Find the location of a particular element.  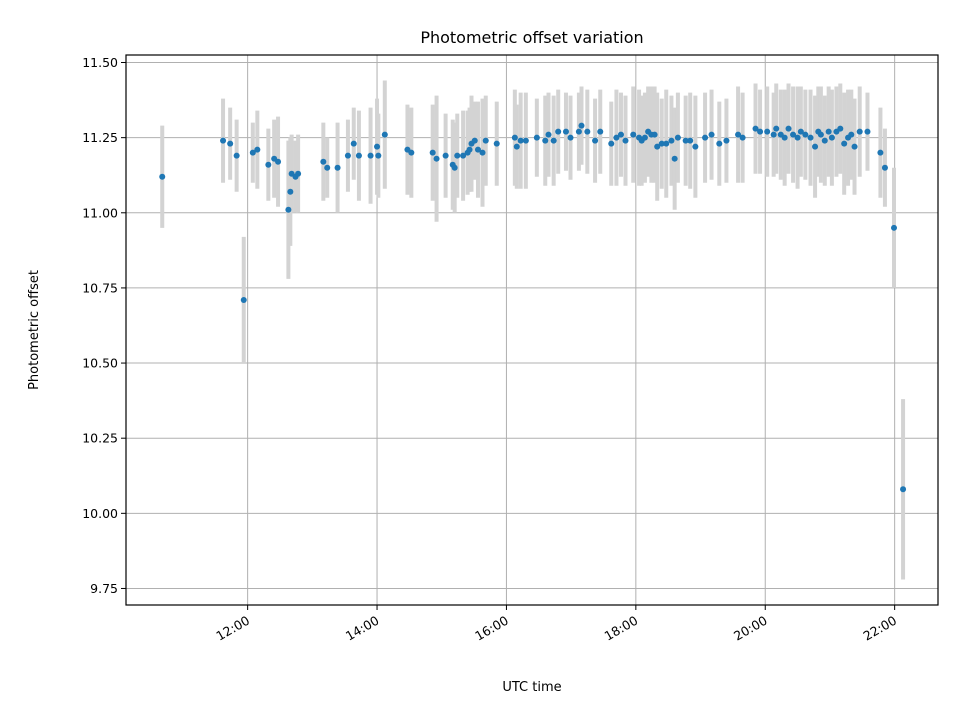

y-axis-label: Photometric offset is located at coordinates (34, 330).